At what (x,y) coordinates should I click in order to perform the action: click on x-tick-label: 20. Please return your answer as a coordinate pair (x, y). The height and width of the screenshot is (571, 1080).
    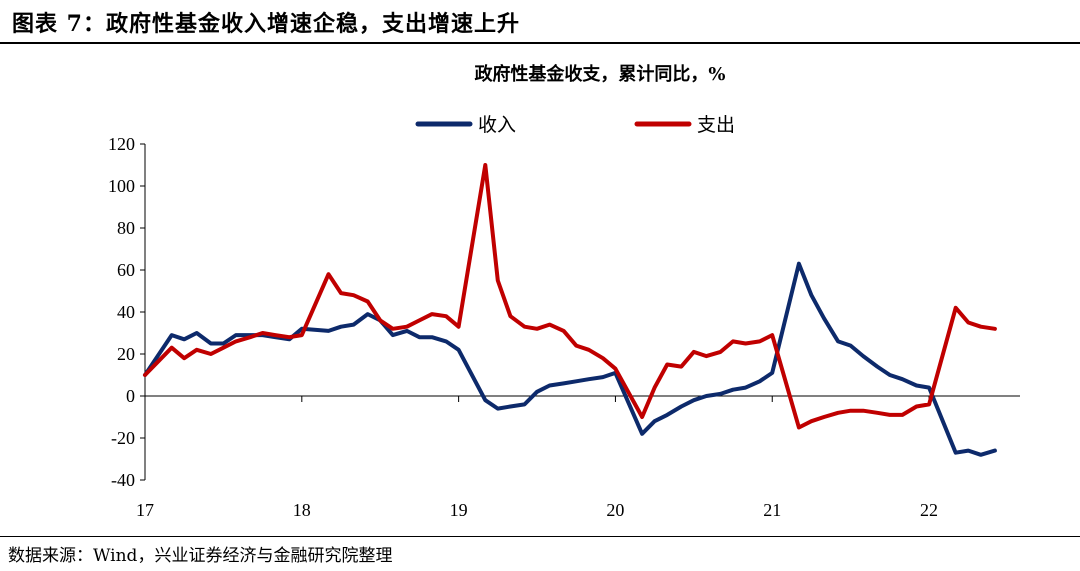
    Looking at the image, I should click on (615, 510).